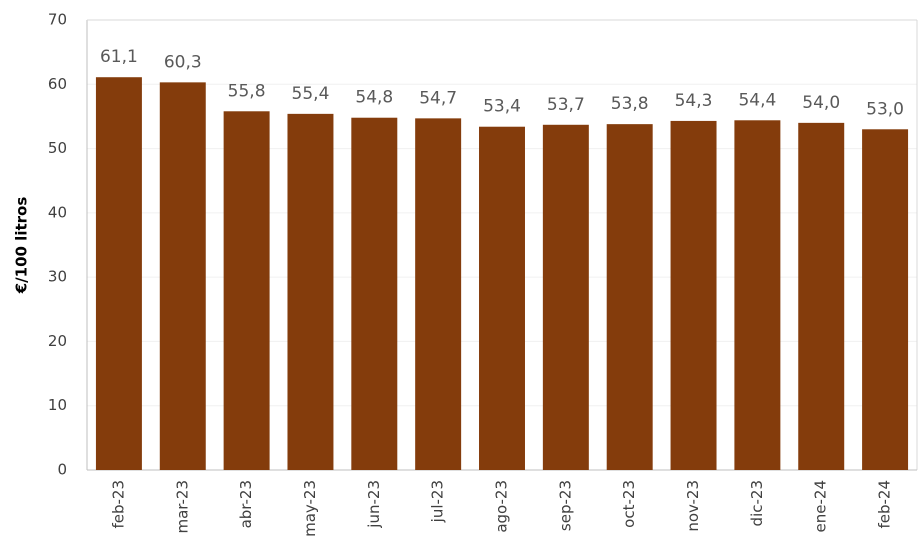 Image resolution: width=918 pixels, height=552 pixels. Describe the element at coordinates (57, 148) in the screenshot. I see `y-tick-label: 50` at that location.